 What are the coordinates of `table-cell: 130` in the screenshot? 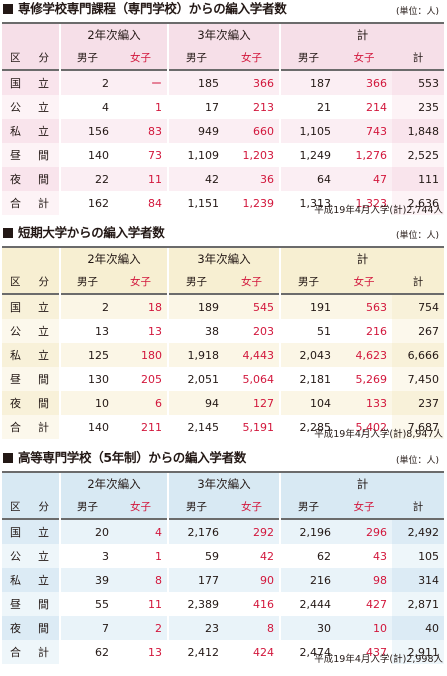 It's located at (86, 379).